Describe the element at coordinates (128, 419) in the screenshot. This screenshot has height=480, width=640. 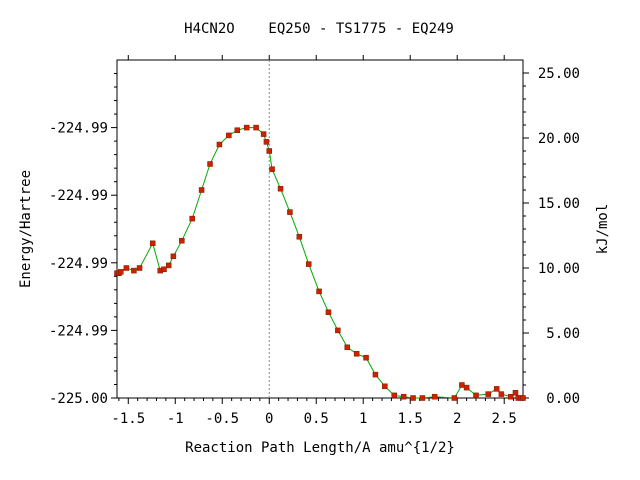
I see `x-tick-label: -1.5` at that location.